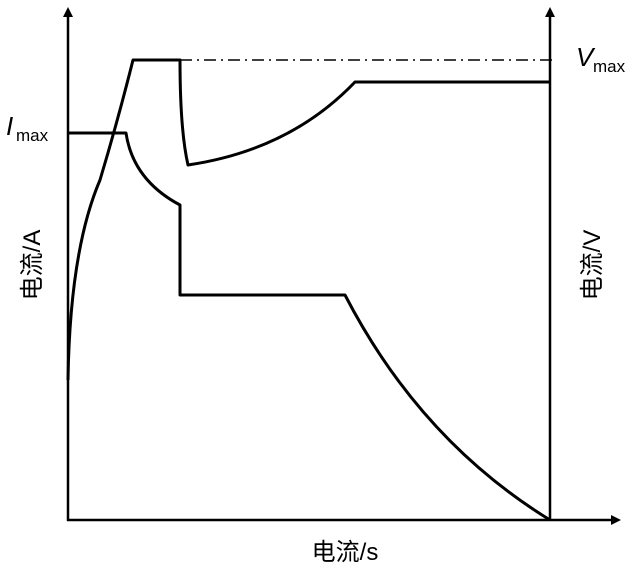 The width and height of the screenshot is (633, 570). What do you see at coordinates (586, 57) in the screenshot?
I see `vmax-symbol: V` at bounding box center [586, 57].